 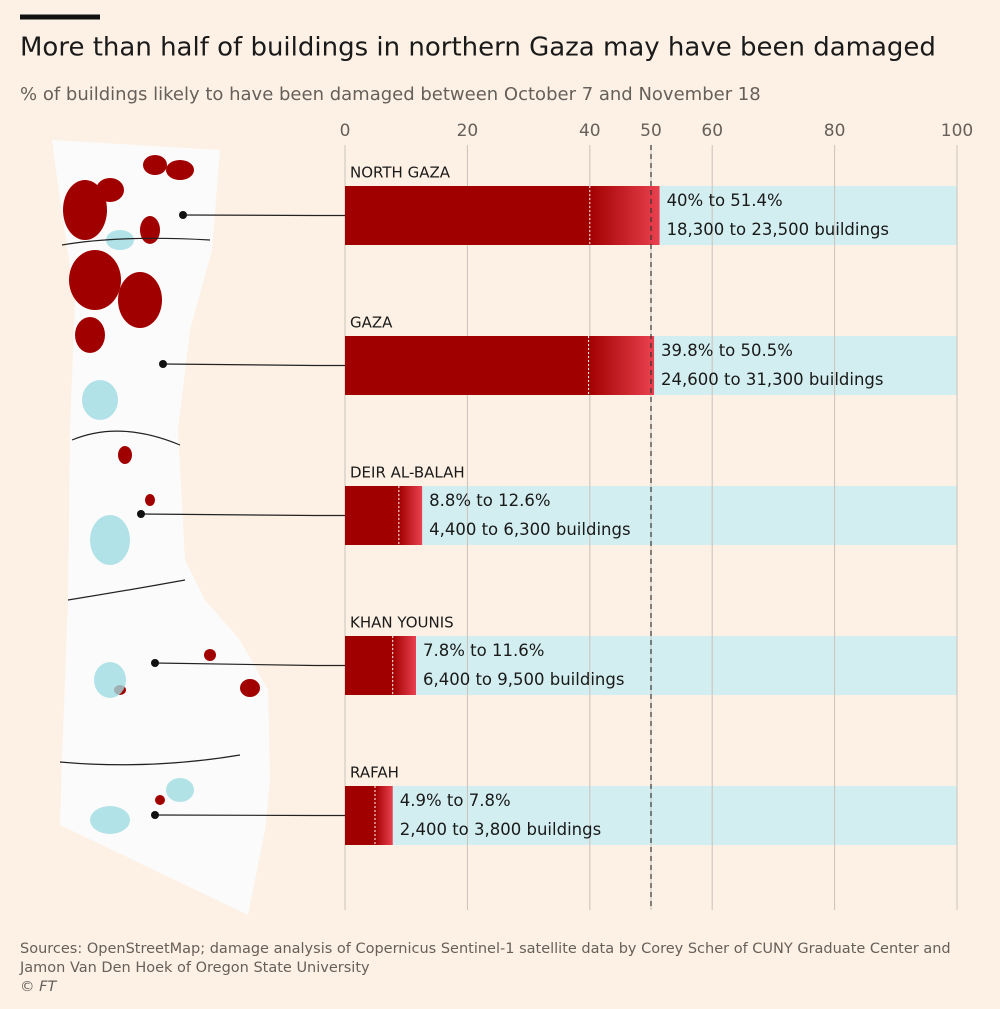 What do you see at coordinates (529, 529) in the screenshot?
I see `count-label: 4,400 to 6,300 buildings` at bounding box center [529, 529].